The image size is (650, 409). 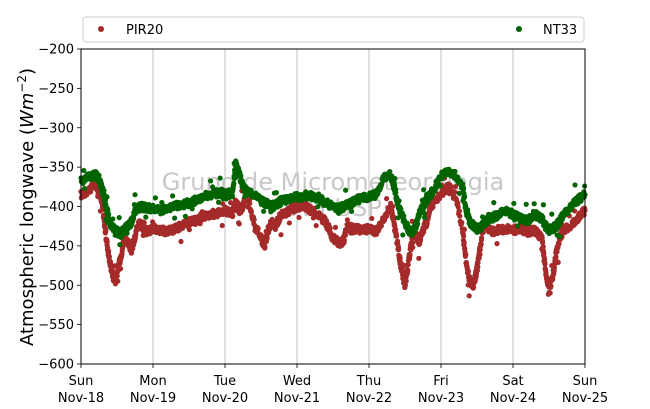 I want to click on x-tick-label-date: Nov-23, so click(x=441, y=398).